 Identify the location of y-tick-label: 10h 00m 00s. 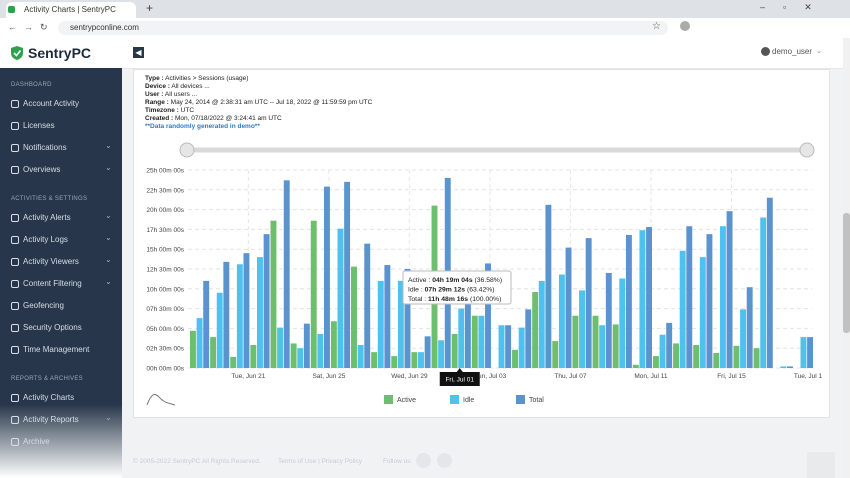
(165, 289).